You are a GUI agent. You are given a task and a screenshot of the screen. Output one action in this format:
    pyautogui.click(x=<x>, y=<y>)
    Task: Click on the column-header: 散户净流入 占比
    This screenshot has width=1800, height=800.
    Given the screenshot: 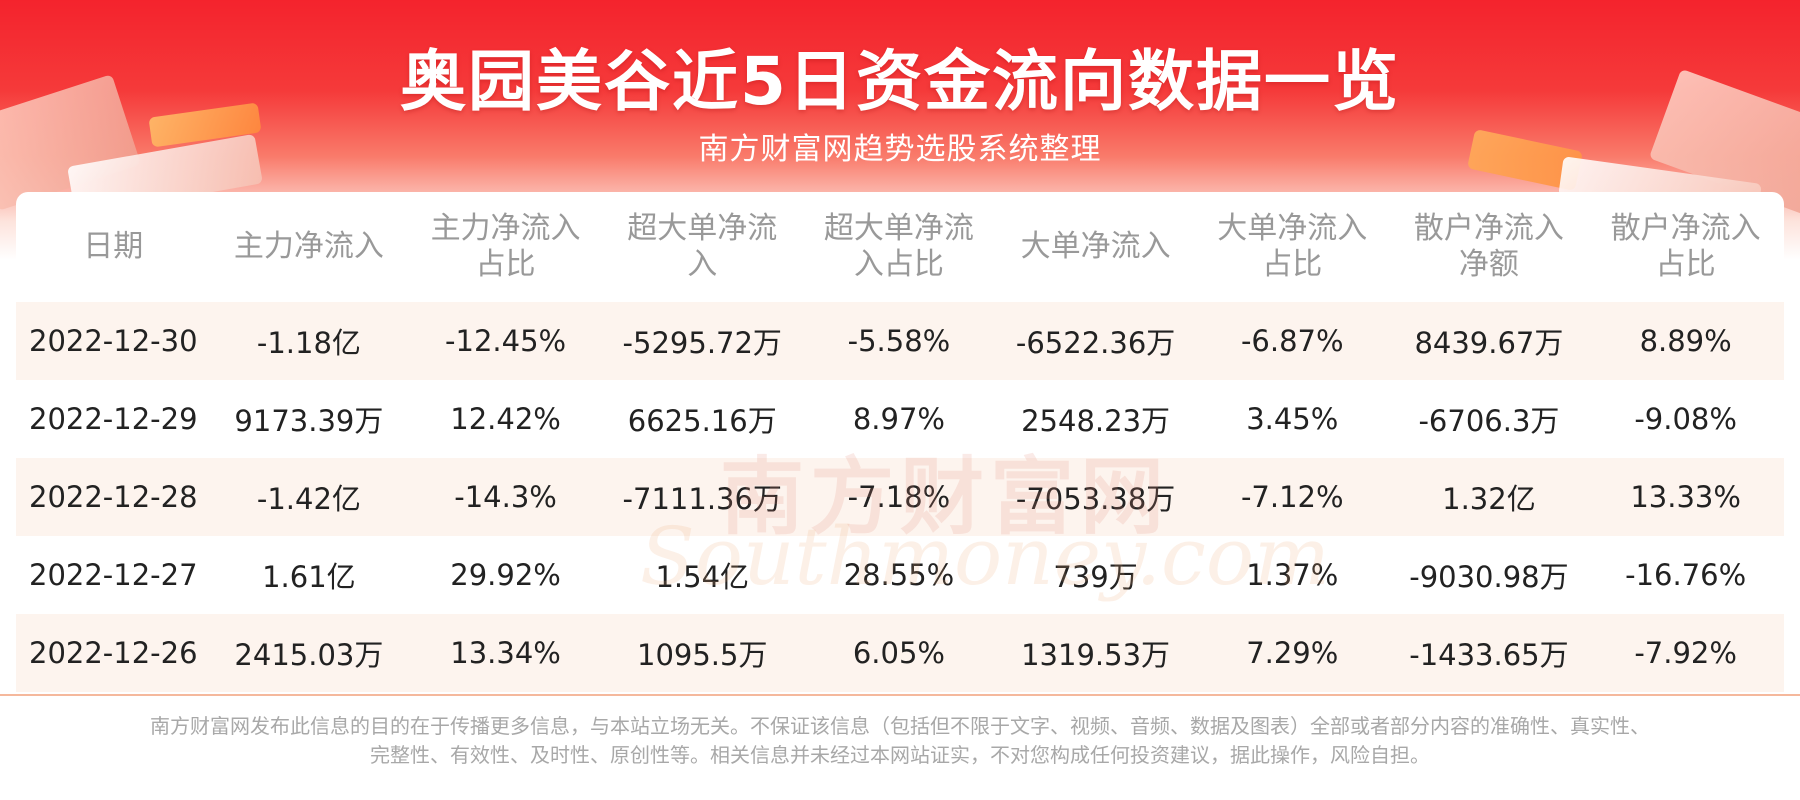 What is the action you would take?
    pyautogui.click(x=1685, y=246)
    